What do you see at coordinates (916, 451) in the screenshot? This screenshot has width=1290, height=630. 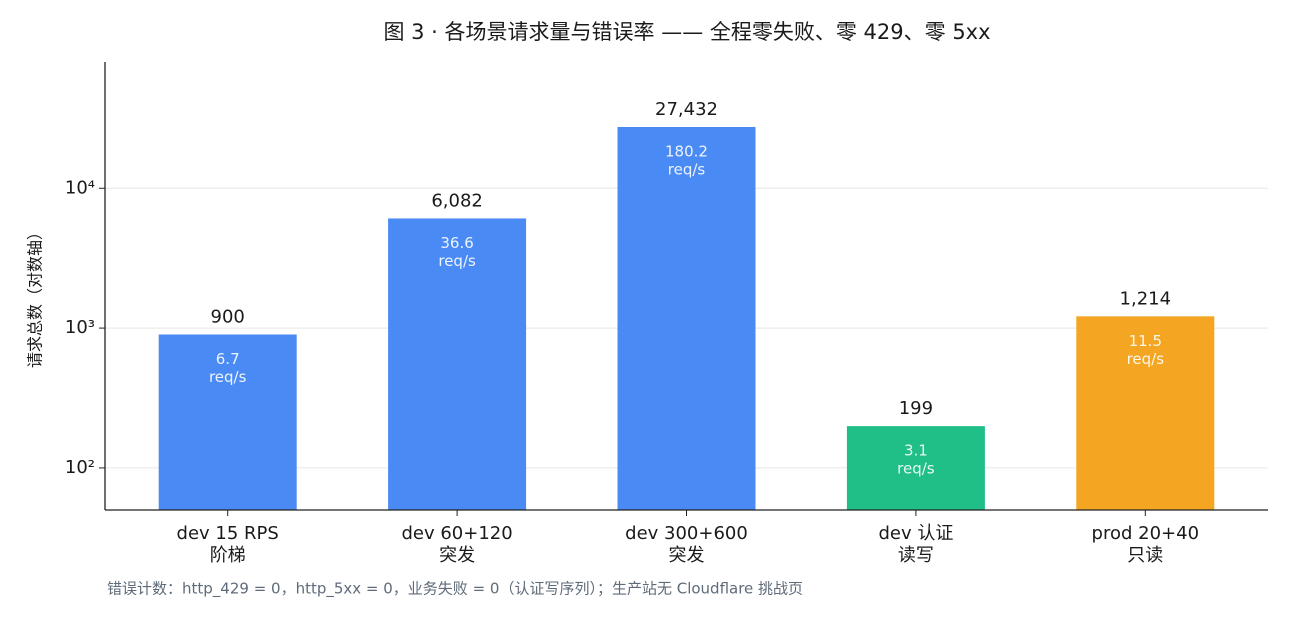 I see `rate-label: 3.1` at bounding box center [916, 451].